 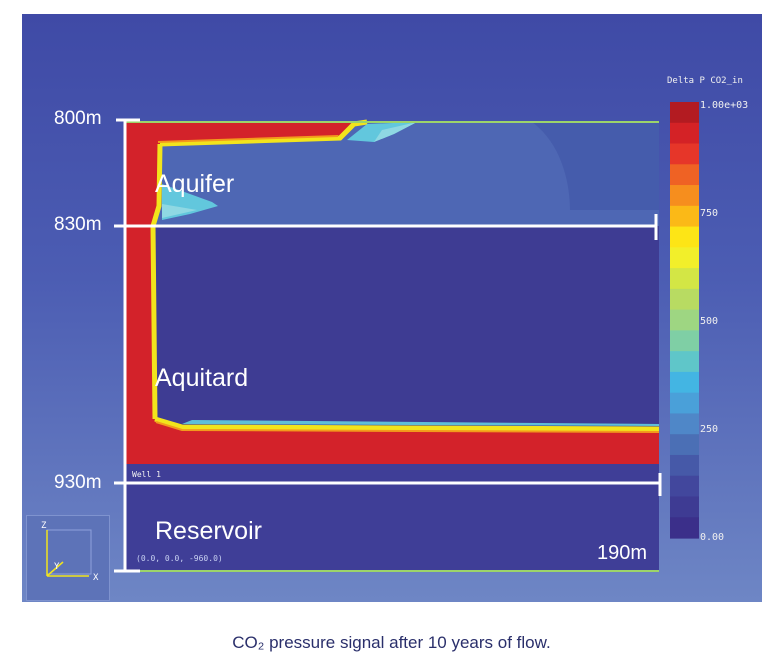 What do you see at coordinates (57, 567) in the screenshot?
I see `axis-y-label: Y` at bounding box center [57, 567].